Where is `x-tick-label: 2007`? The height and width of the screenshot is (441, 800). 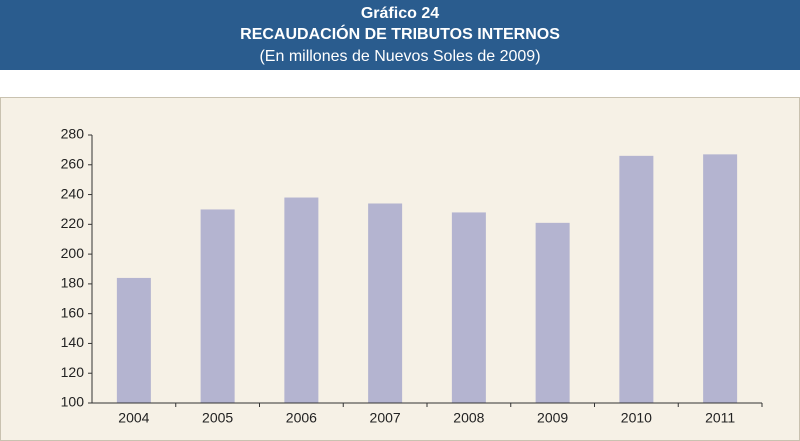 x-tick-label: 2007 is located at coordinates (385, 418).